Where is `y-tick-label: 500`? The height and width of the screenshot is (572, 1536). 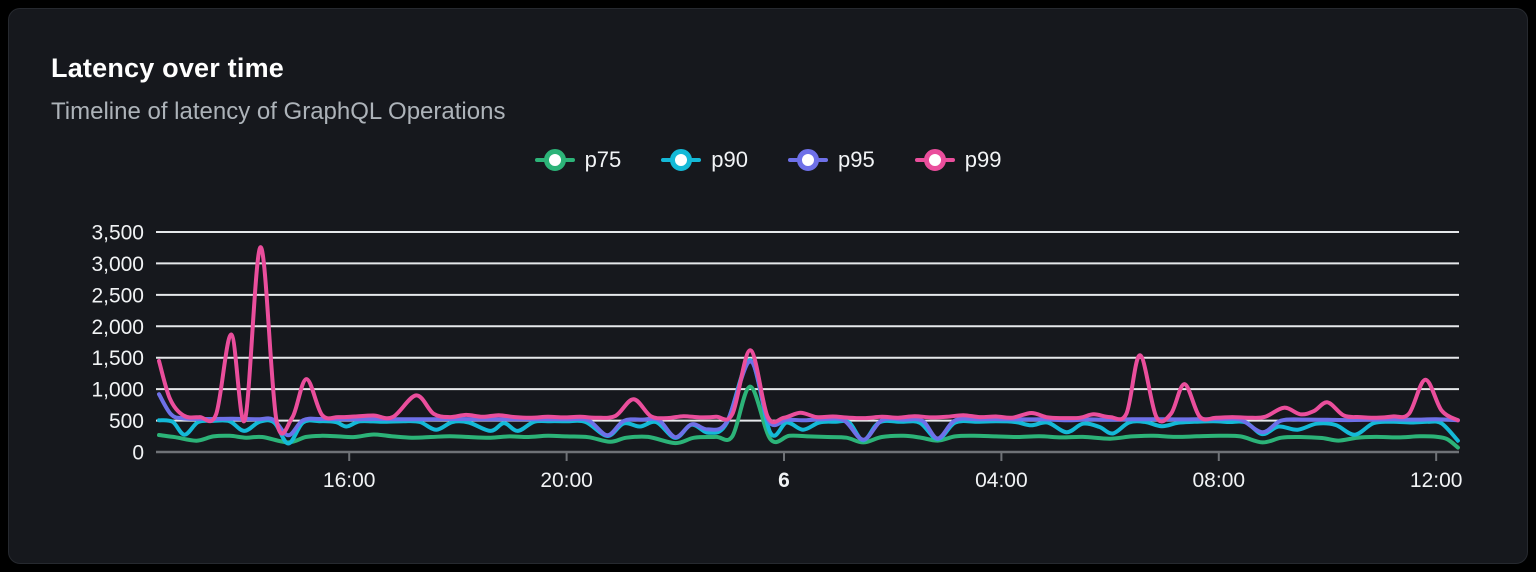 y-tick-label: 500 is located at coordinates (126, 421).